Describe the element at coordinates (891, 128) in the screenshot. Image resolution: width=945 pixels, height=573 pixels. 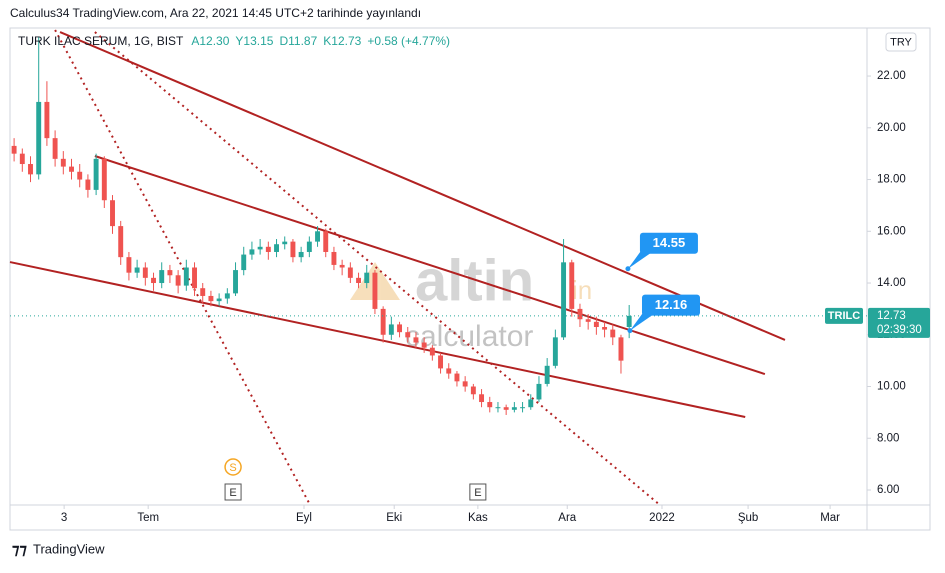
I see `y-tick-label: 20.00` at that location.